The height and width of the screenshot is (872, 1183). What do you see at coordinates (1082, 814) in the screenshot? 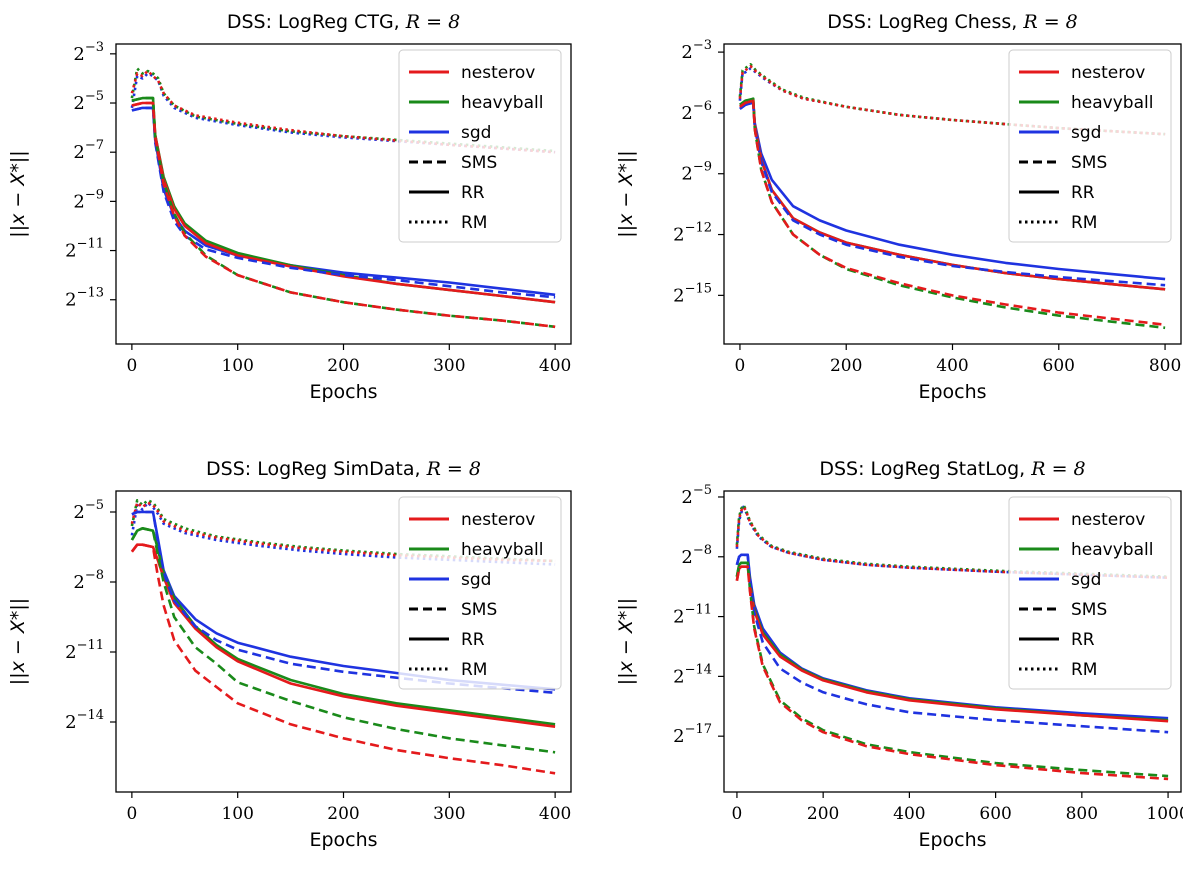
I see `x-tick-label: 800` at bounding box center [1082, 814].